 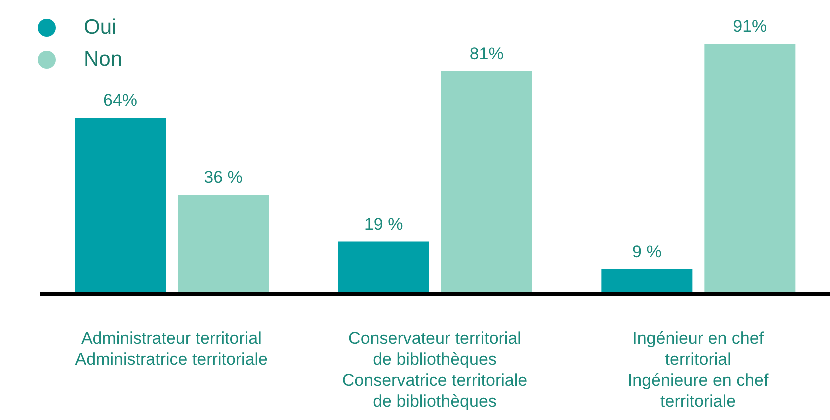 What do you see at coordinates (647, 252) in the screenshot?
I see `data-label: 9 %` at bounding box center [647, 252].